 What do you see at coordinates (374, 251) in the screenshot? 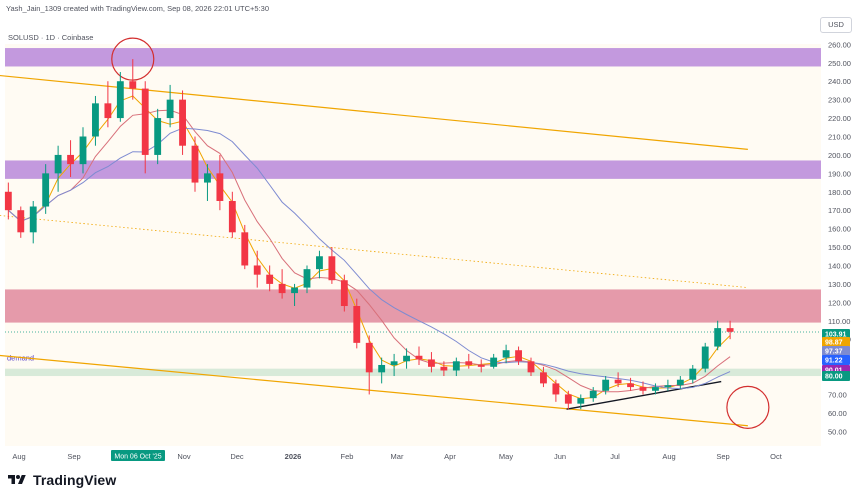
I see `channel-mid-line` at bounding box center [374, 251].